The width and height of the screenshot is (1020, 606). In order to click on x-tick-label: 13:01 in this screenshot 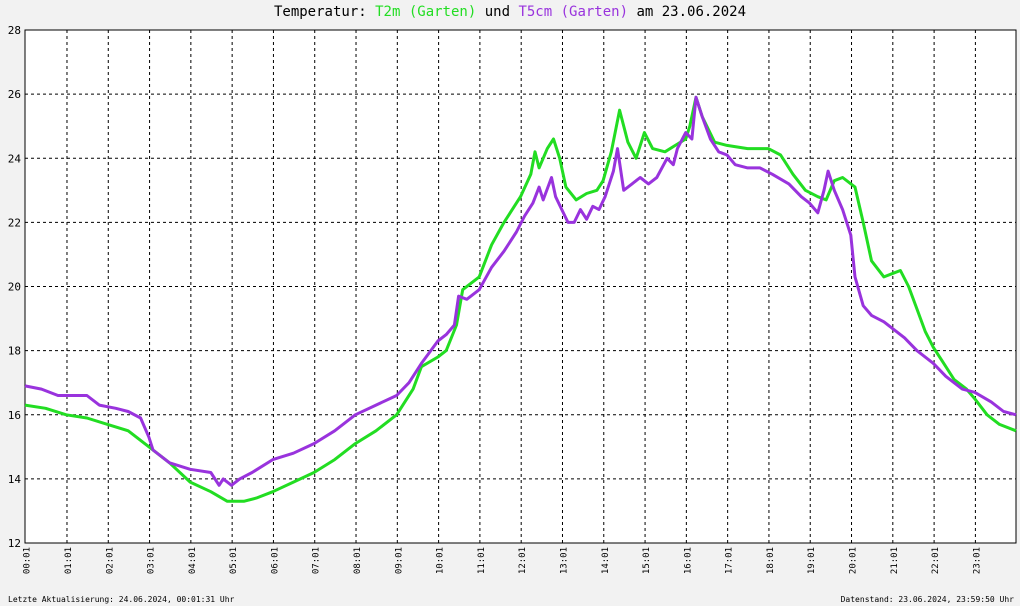, I will do `click(564, 560)`.